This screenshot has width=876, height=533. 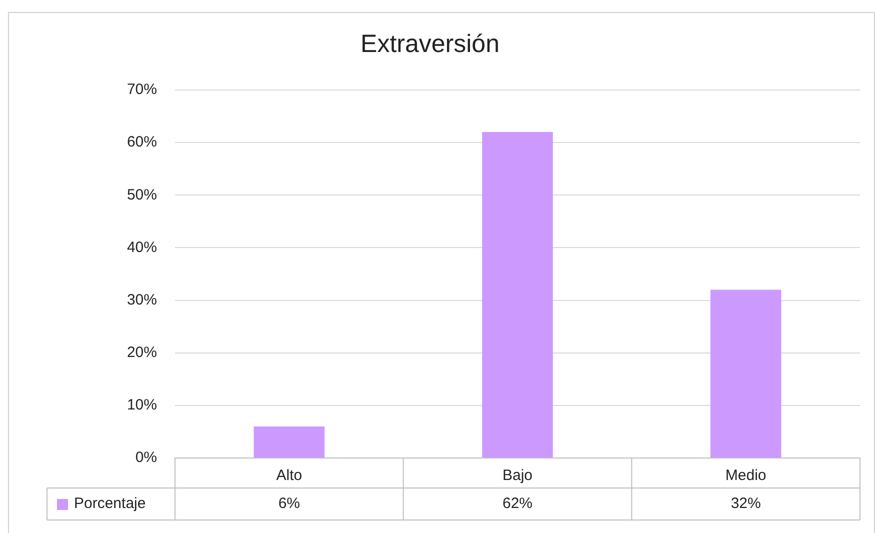 What do you see at coordinates (289, 475) in the screenshot?
I see `x-tick-label: Alto` at bounding box center [289, 475].